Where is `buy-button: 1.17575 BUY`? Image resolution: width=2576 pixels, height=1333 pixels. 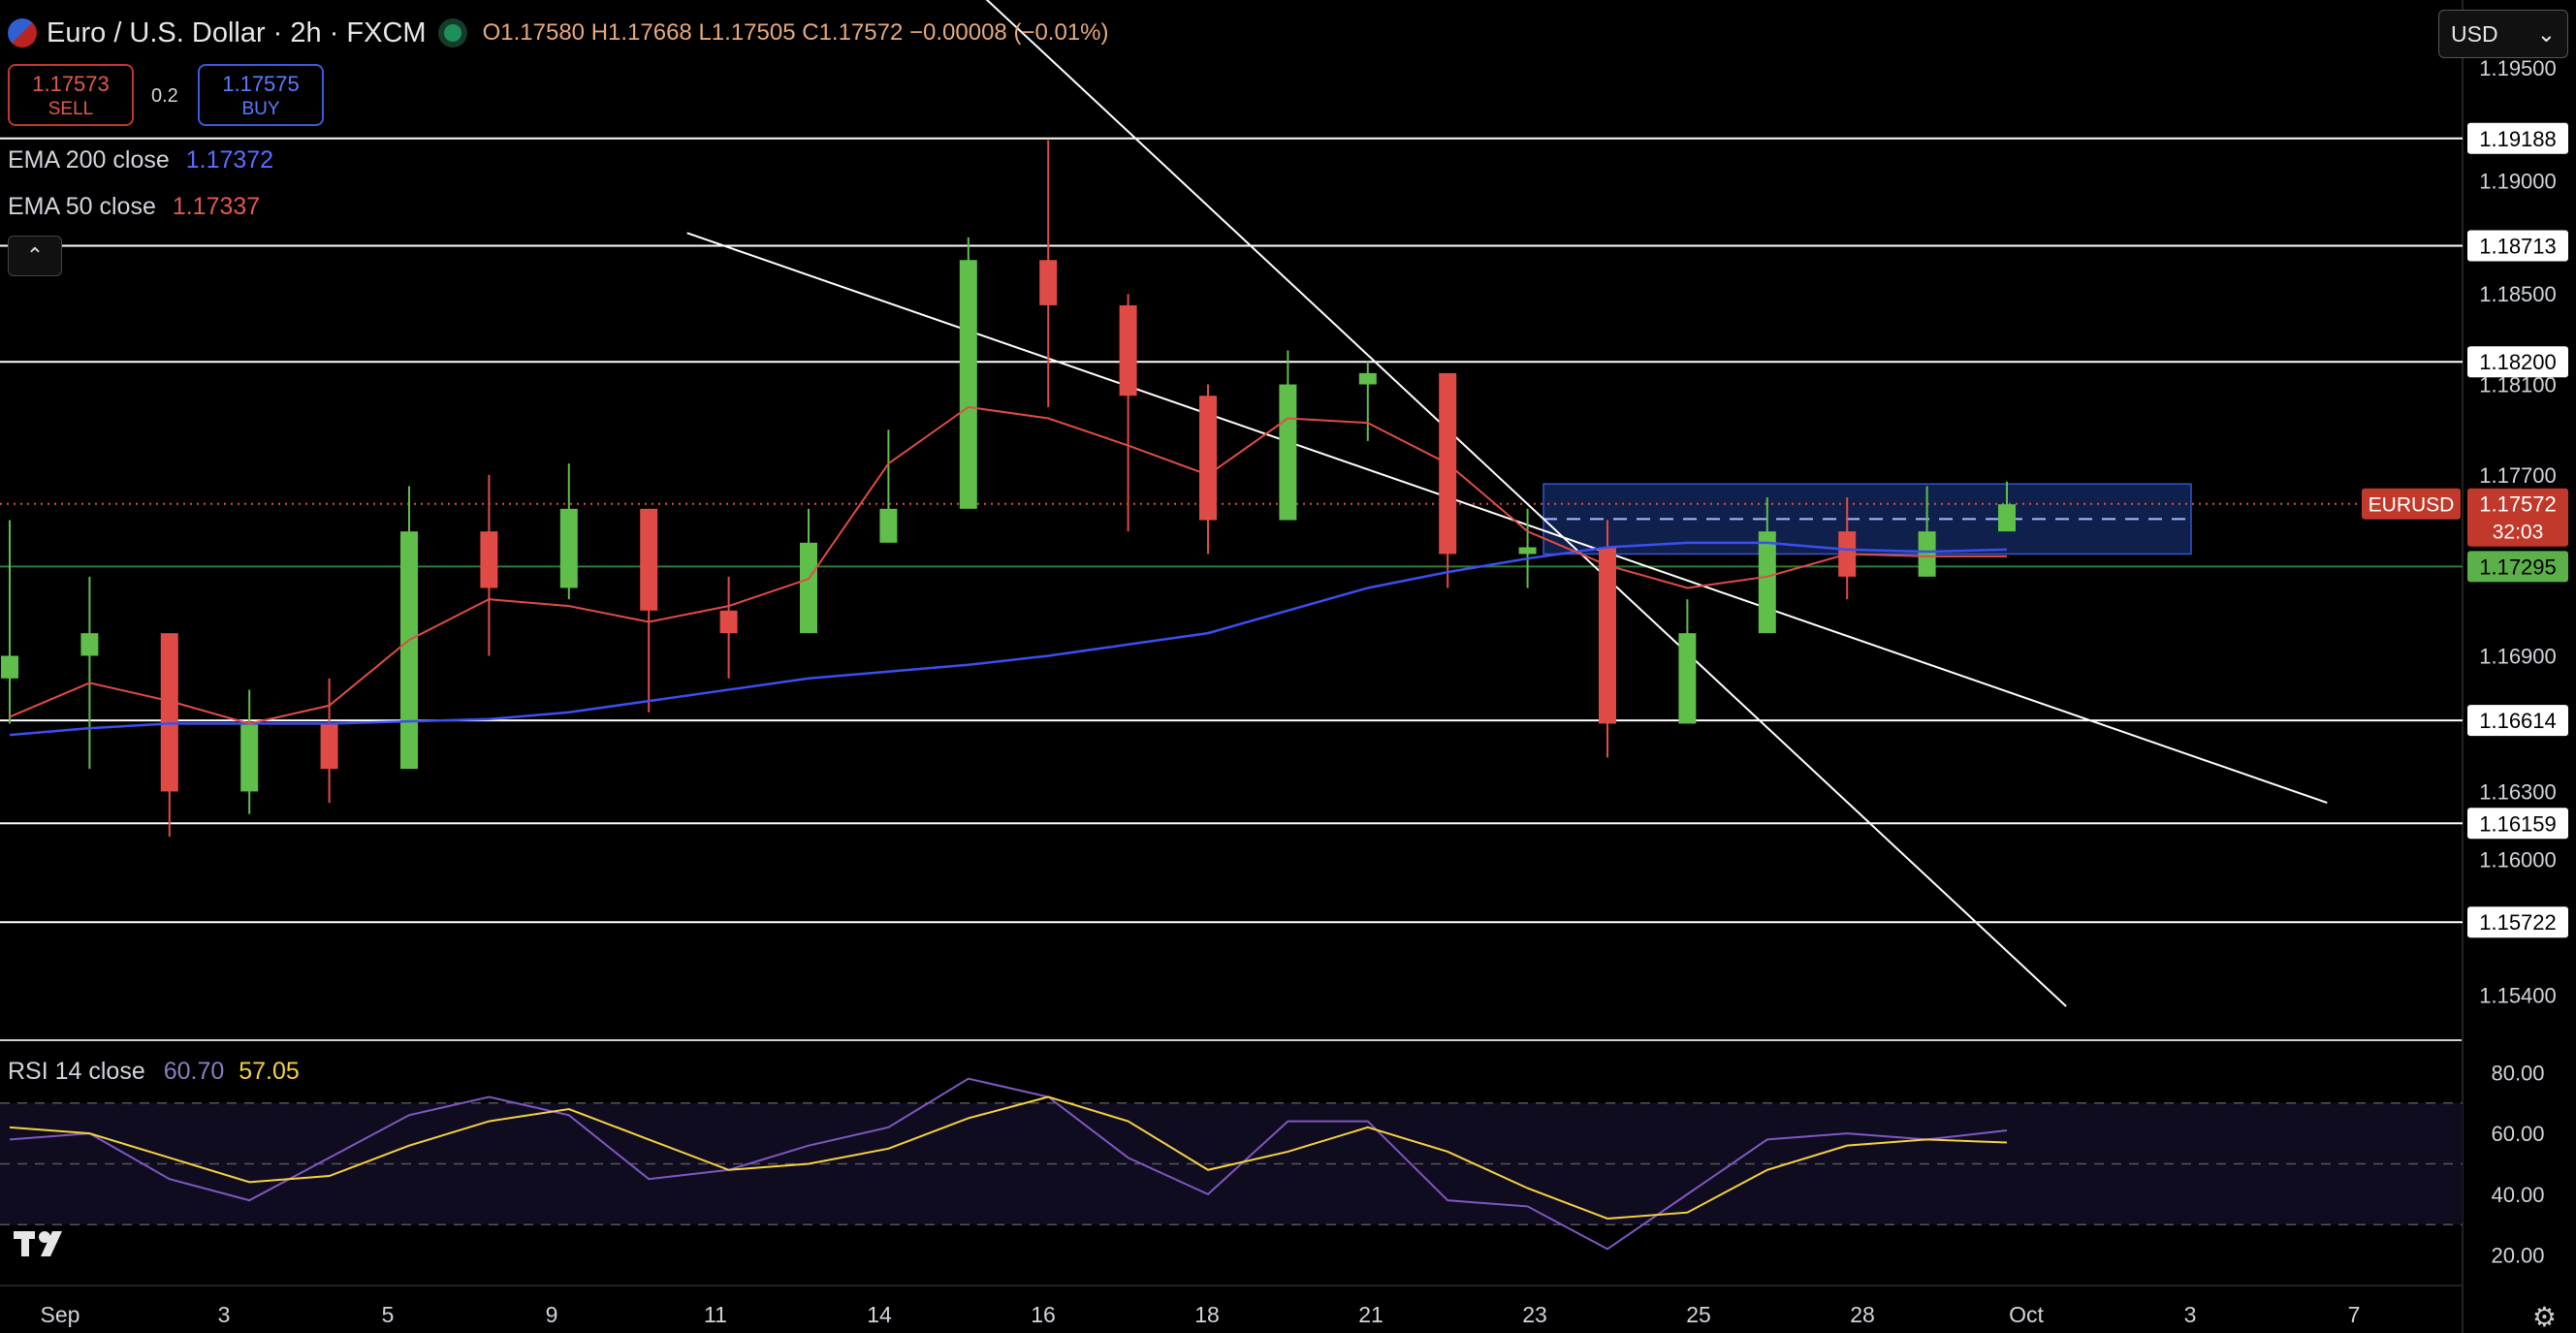 buy-button: 1.17575 BUY is located at coordinates (261, 95).